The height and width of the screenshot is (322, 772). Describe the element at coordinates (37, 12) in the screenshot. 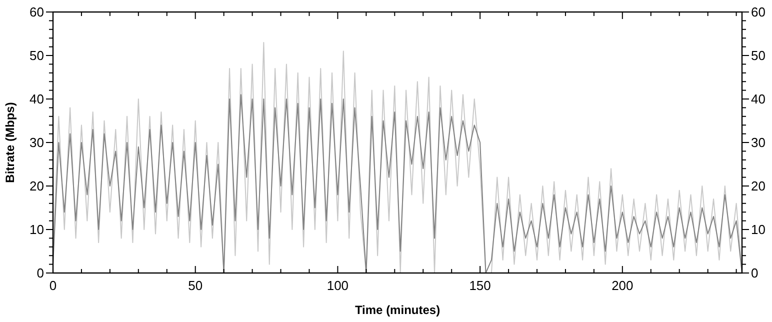

I see `y-tick-label: 60` at that location.